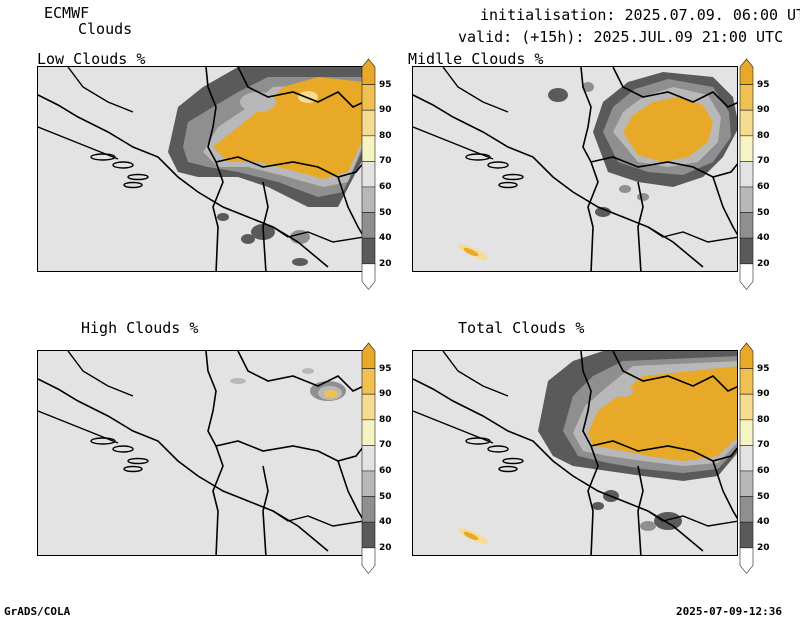 This screenshot has width=800, height=621. I want to click on middle-clouds-map, so click(575, 169).